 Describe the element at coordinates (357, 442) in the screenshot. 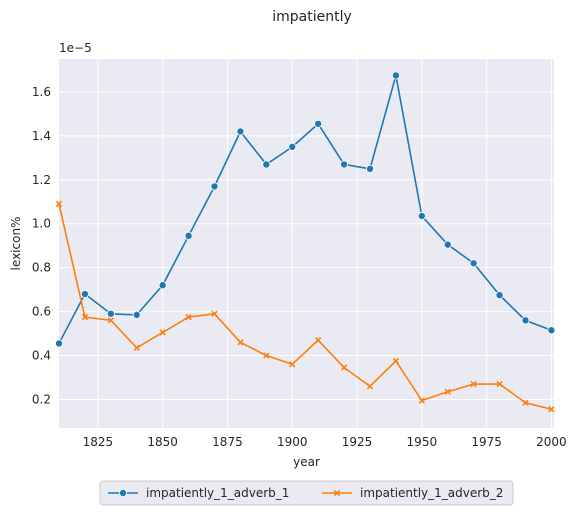

I see `x-tick-label: 1925` at that location.